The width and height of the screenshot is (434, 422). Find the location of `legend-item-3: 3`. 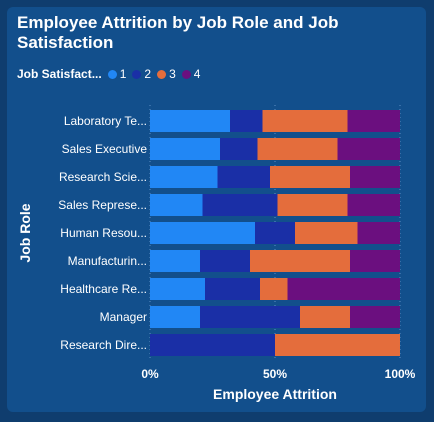

legend-item-3: 3 is located at coordinates (166, 74).